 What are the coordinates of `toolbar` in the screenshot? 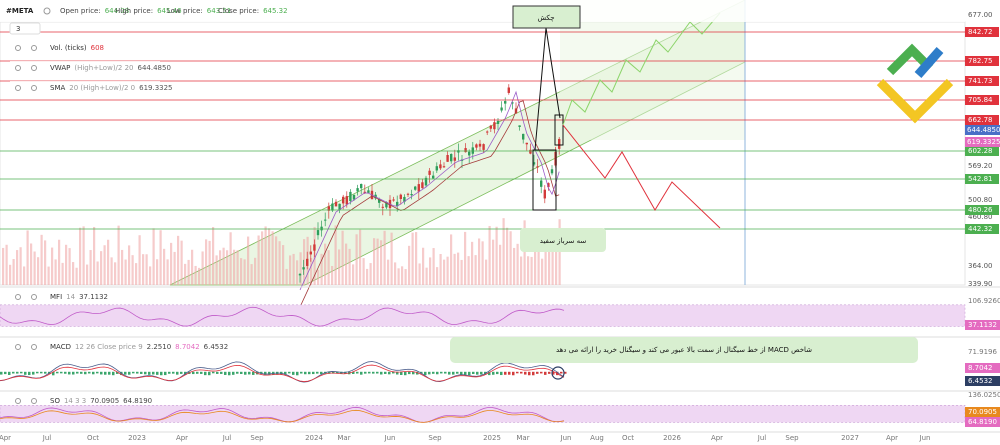 It's located at (482, 11).